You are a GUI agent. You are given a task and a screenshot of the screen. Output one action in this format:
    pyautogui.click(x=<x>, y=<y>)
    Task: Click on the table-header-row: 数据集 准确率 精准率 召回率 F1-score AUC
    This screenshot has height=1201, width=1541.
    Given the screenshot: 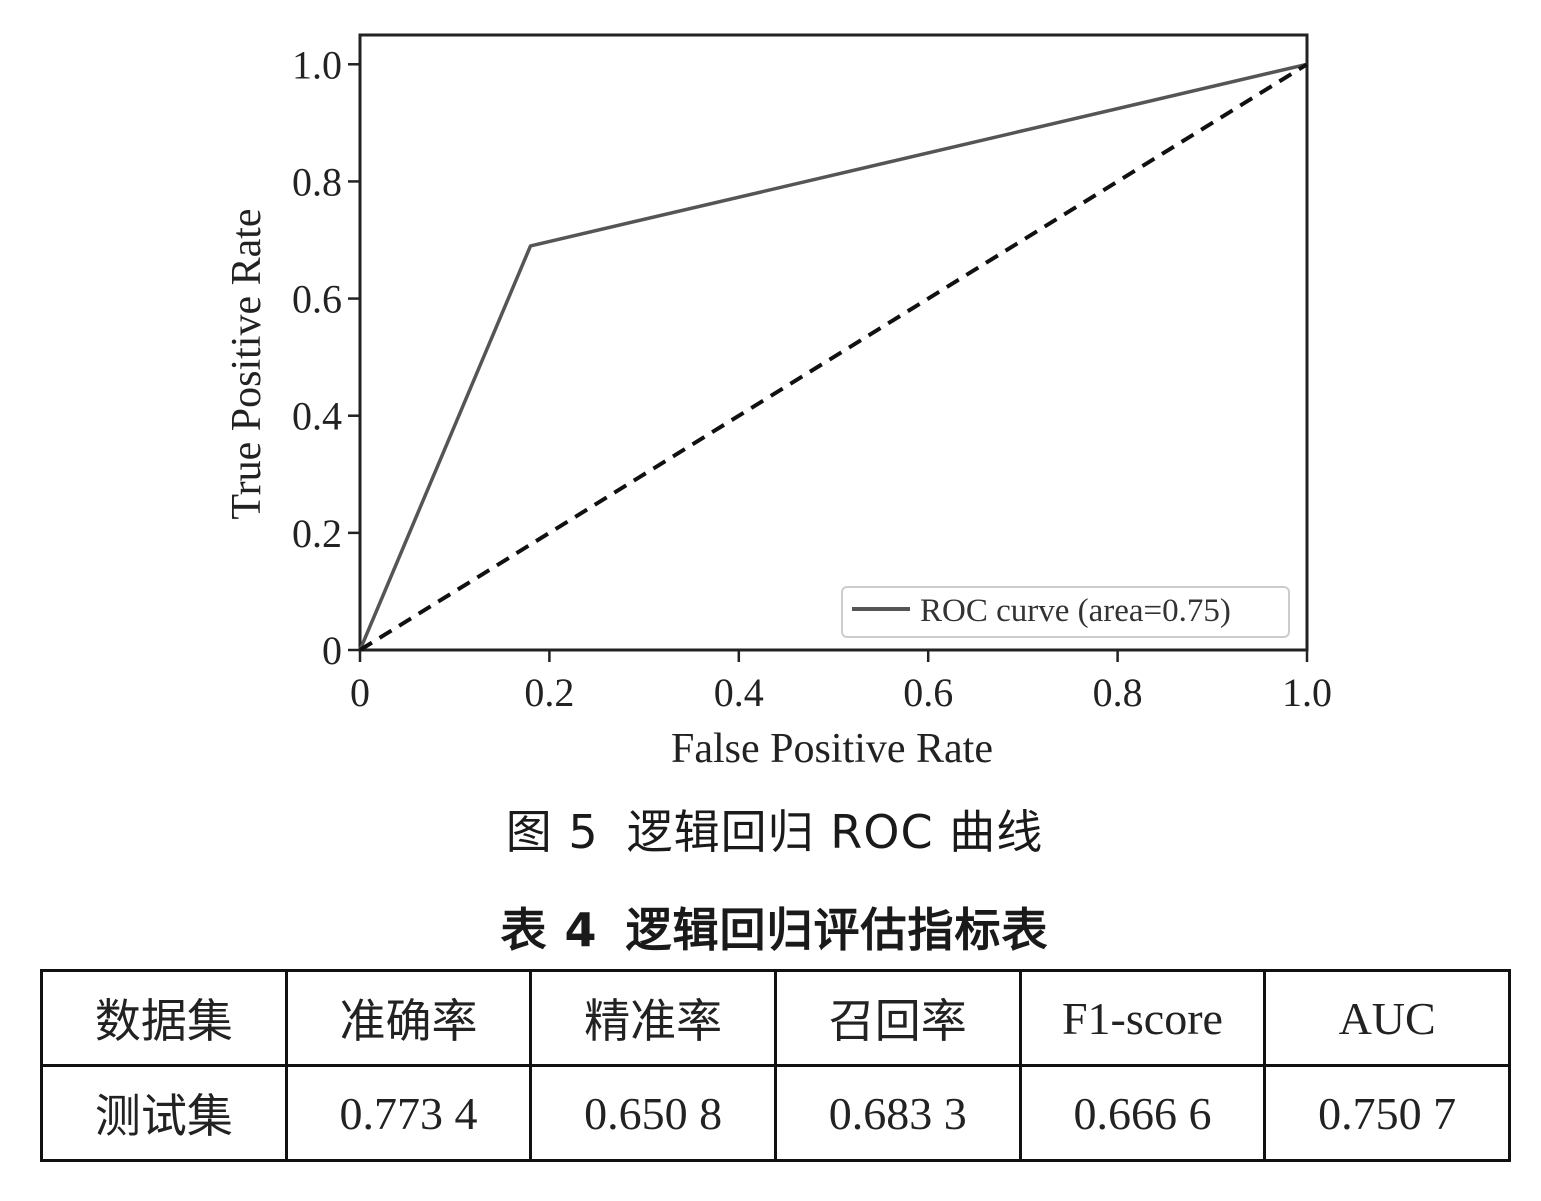 What is the action you would take?
    pyautogui.click(x=775, y=1018)
    